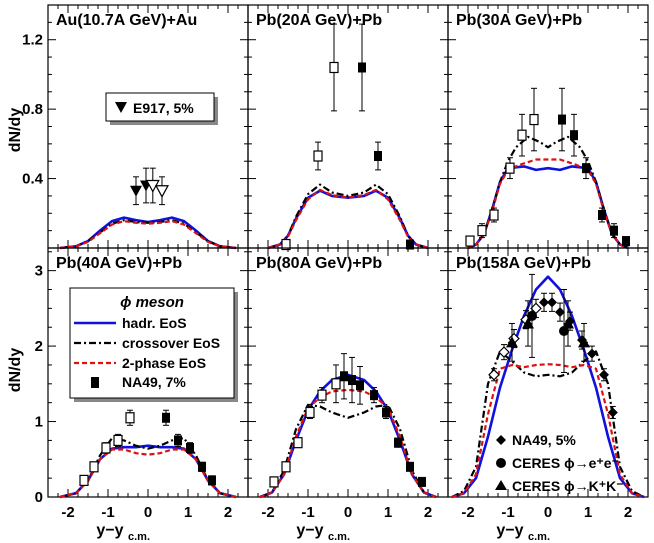 The width and height of the screenshot is (654, 543). What do you see at coordinates (564, 331) in the screenshot?
I see `circle-filled-marker` at bounding box center [564, 331].